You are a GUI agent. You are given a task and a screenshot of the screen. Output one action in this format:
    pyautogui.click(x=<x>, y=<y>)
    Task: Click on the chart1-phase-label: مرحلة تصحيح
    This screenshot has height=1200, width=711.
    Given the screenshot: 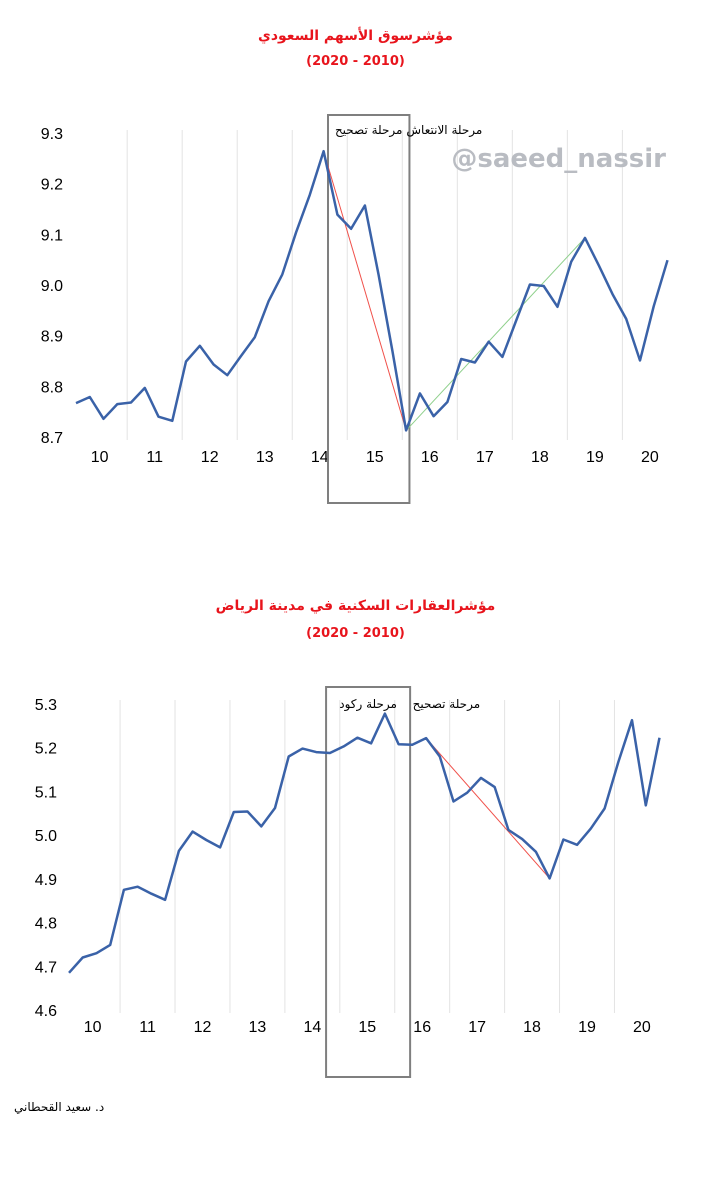 What is the action you would take?
    pyautogui.click(x=369, y=130)
    